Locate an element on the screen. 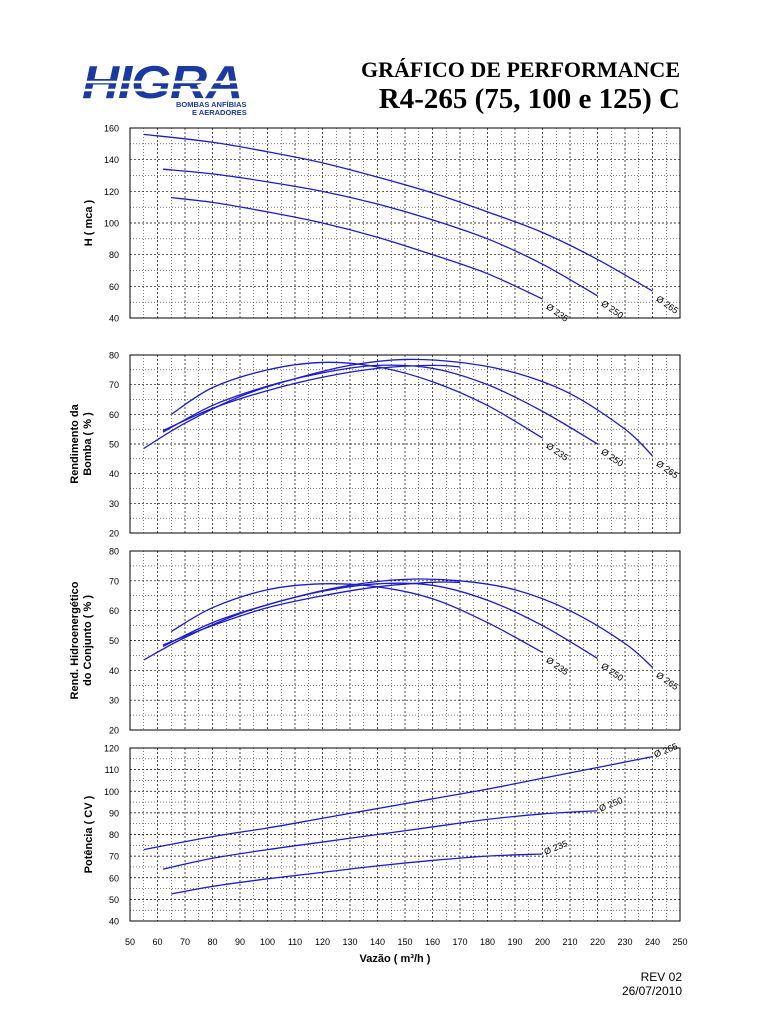 This screenshot has height=1024, width=768. y-axis-label: Rendimento daBomba ( % ) is located at coordinates (81, 443).